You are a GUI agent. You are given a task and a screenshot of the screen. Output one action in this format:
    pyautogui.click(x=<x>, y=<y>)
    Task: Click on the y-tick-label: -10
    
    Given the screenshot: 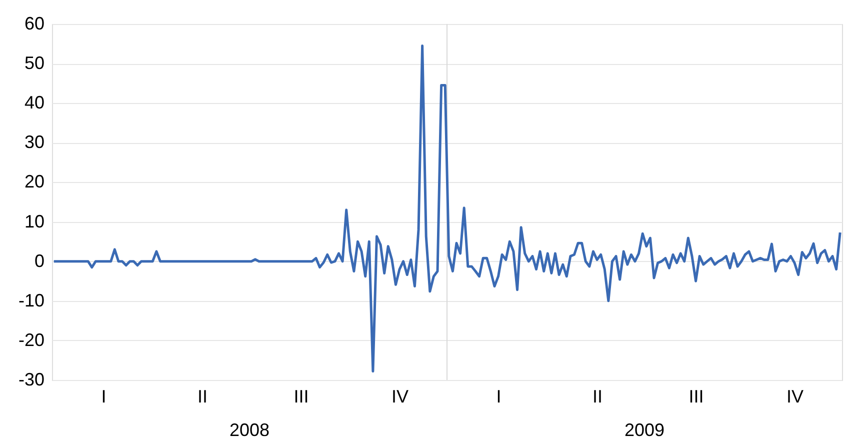 What is the action you would take?
    pyautogui.click(x=31, y=300)
    